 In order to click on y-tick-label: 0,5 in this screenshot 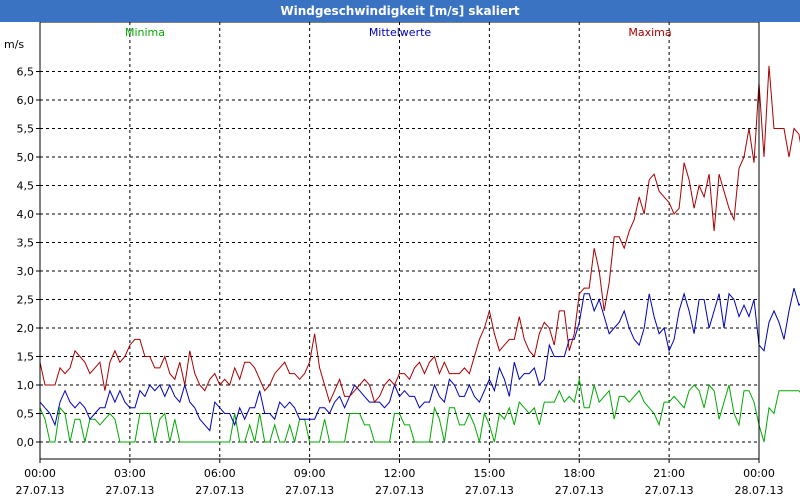, I will do `click(26, 414)`.